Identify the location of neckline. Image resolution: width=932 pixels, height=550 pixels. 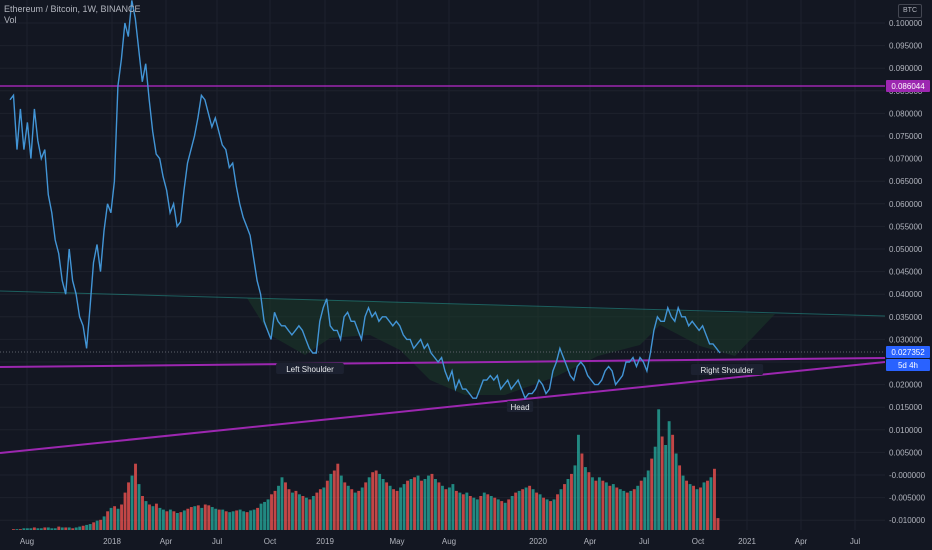
(443, 303).